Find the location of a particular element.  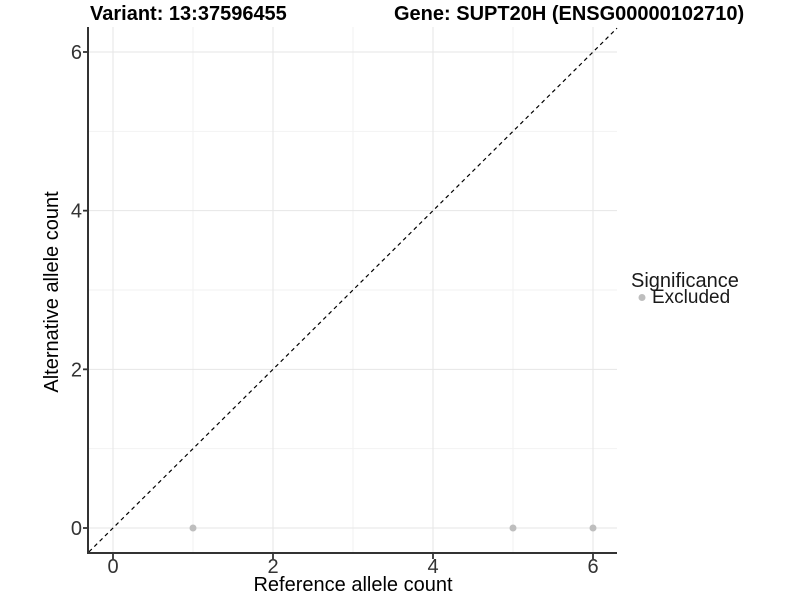

y-tick-label: 2 is located at coordinates (76, 370).